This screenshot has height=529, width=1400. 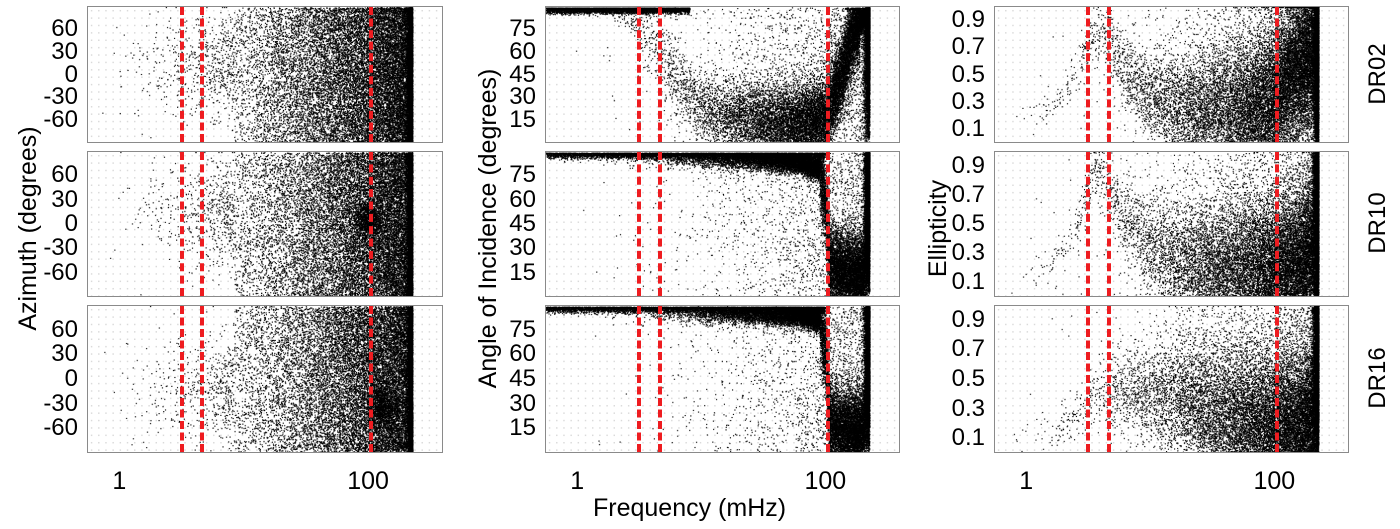 I want to click on y-tick-label: 0.9, so click(x=968, y=165).